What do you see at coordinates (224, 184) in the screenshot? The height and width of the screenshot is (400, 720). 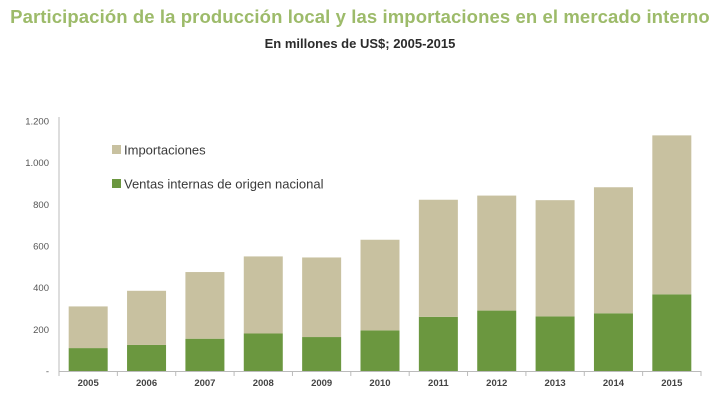 I see `legend-label: Ventas internas de origen nacional` at bounding box center [224, 184].